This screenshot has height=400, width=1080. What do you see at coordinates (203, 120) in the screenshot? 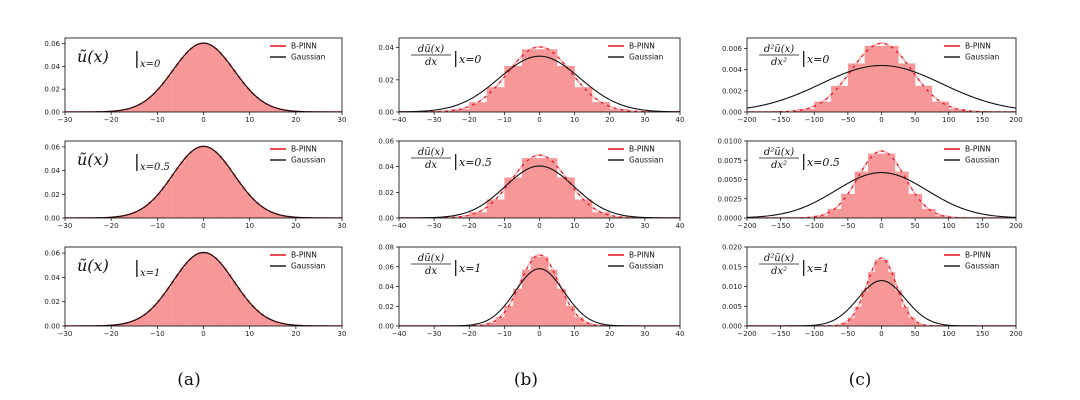
I see `x-tick-label: 0` at bounding box center [203, 120].